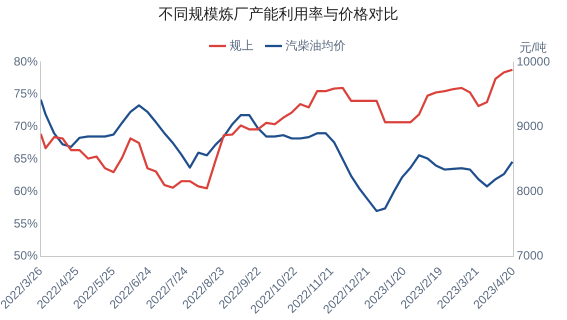 Image resolution: width=567 pixels, height=320 pixels. I want to click on y2-tick-label: 7000, so click(530, 255).